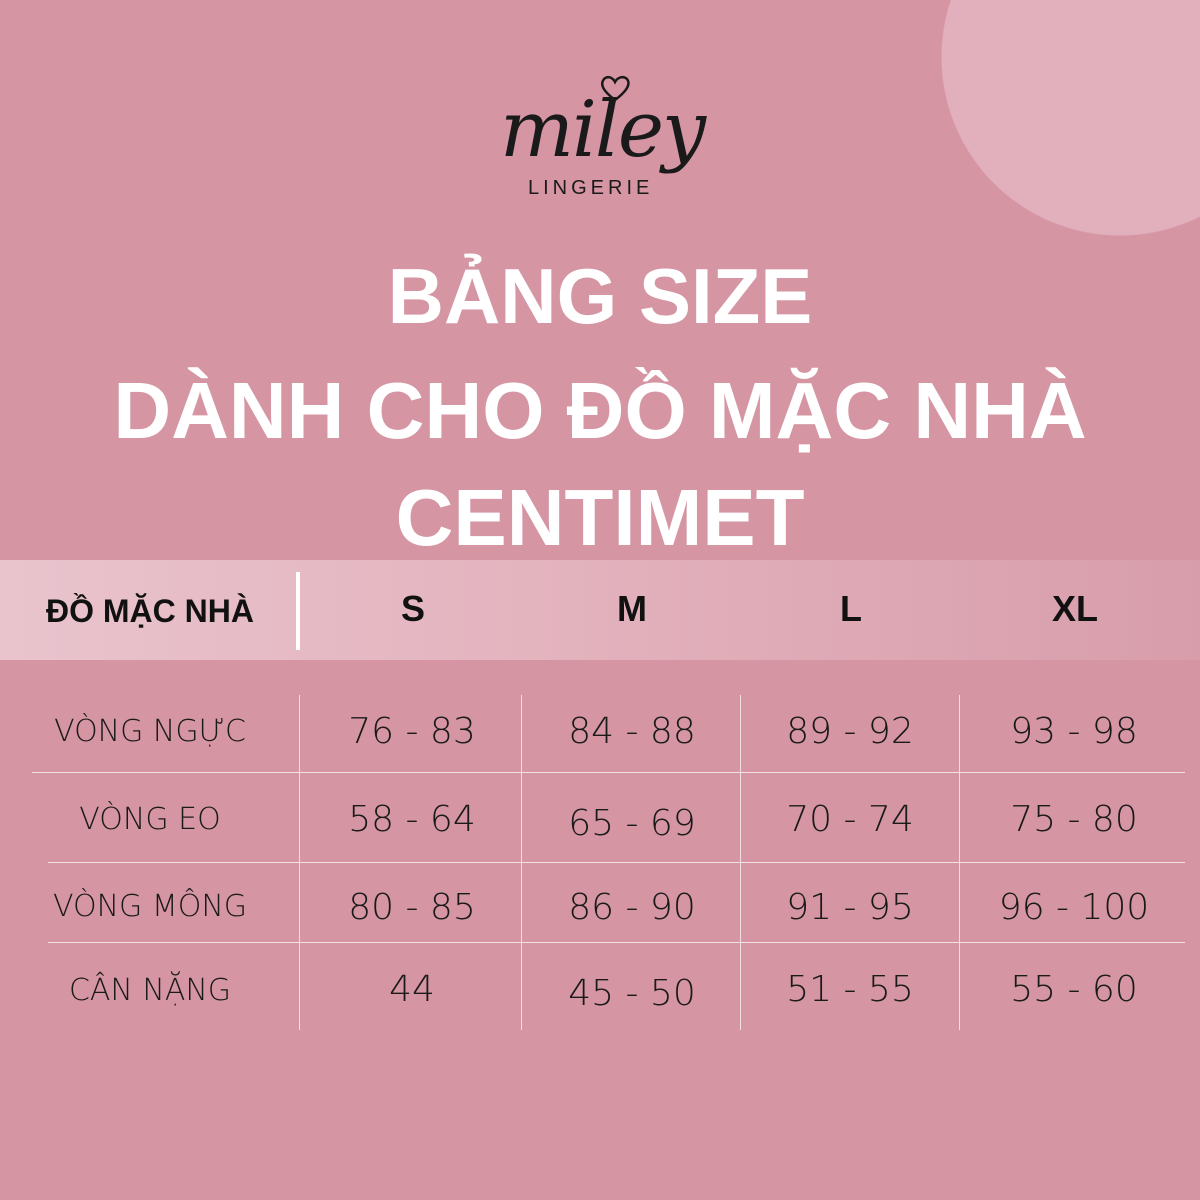 This screenshot has height=1200, width=1200. Describe the element at coordinates (600, 410) in the screenshot. I see `title-line-2: DÀNH CHO ĐỒ MẶC NHÀ` at that location.